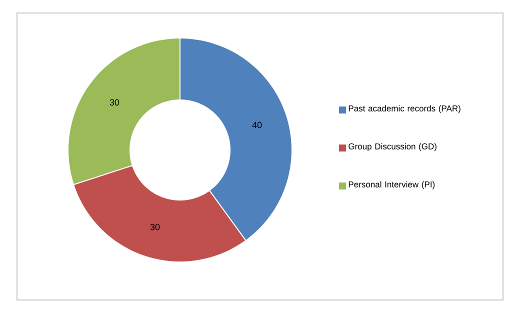 This screenshot has height=320, width=513. Describe the element at coordinates (391, 185) in the screenshot. I see `legend-label: Personal Interview (PI)` at that location.